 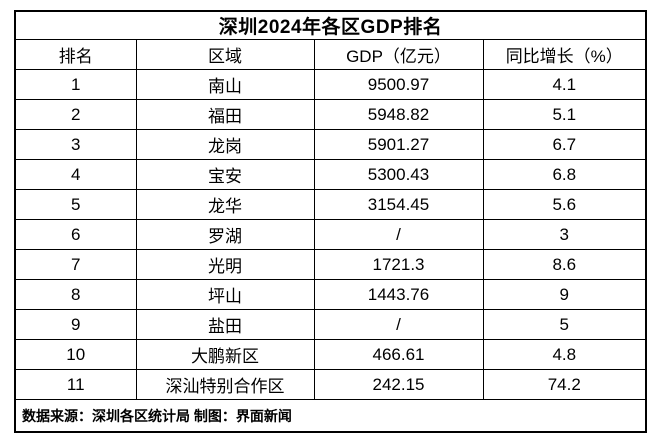 I want to click on table-row: 10 大鹏新区 466.61 4.8, so click(x=330, y=354).